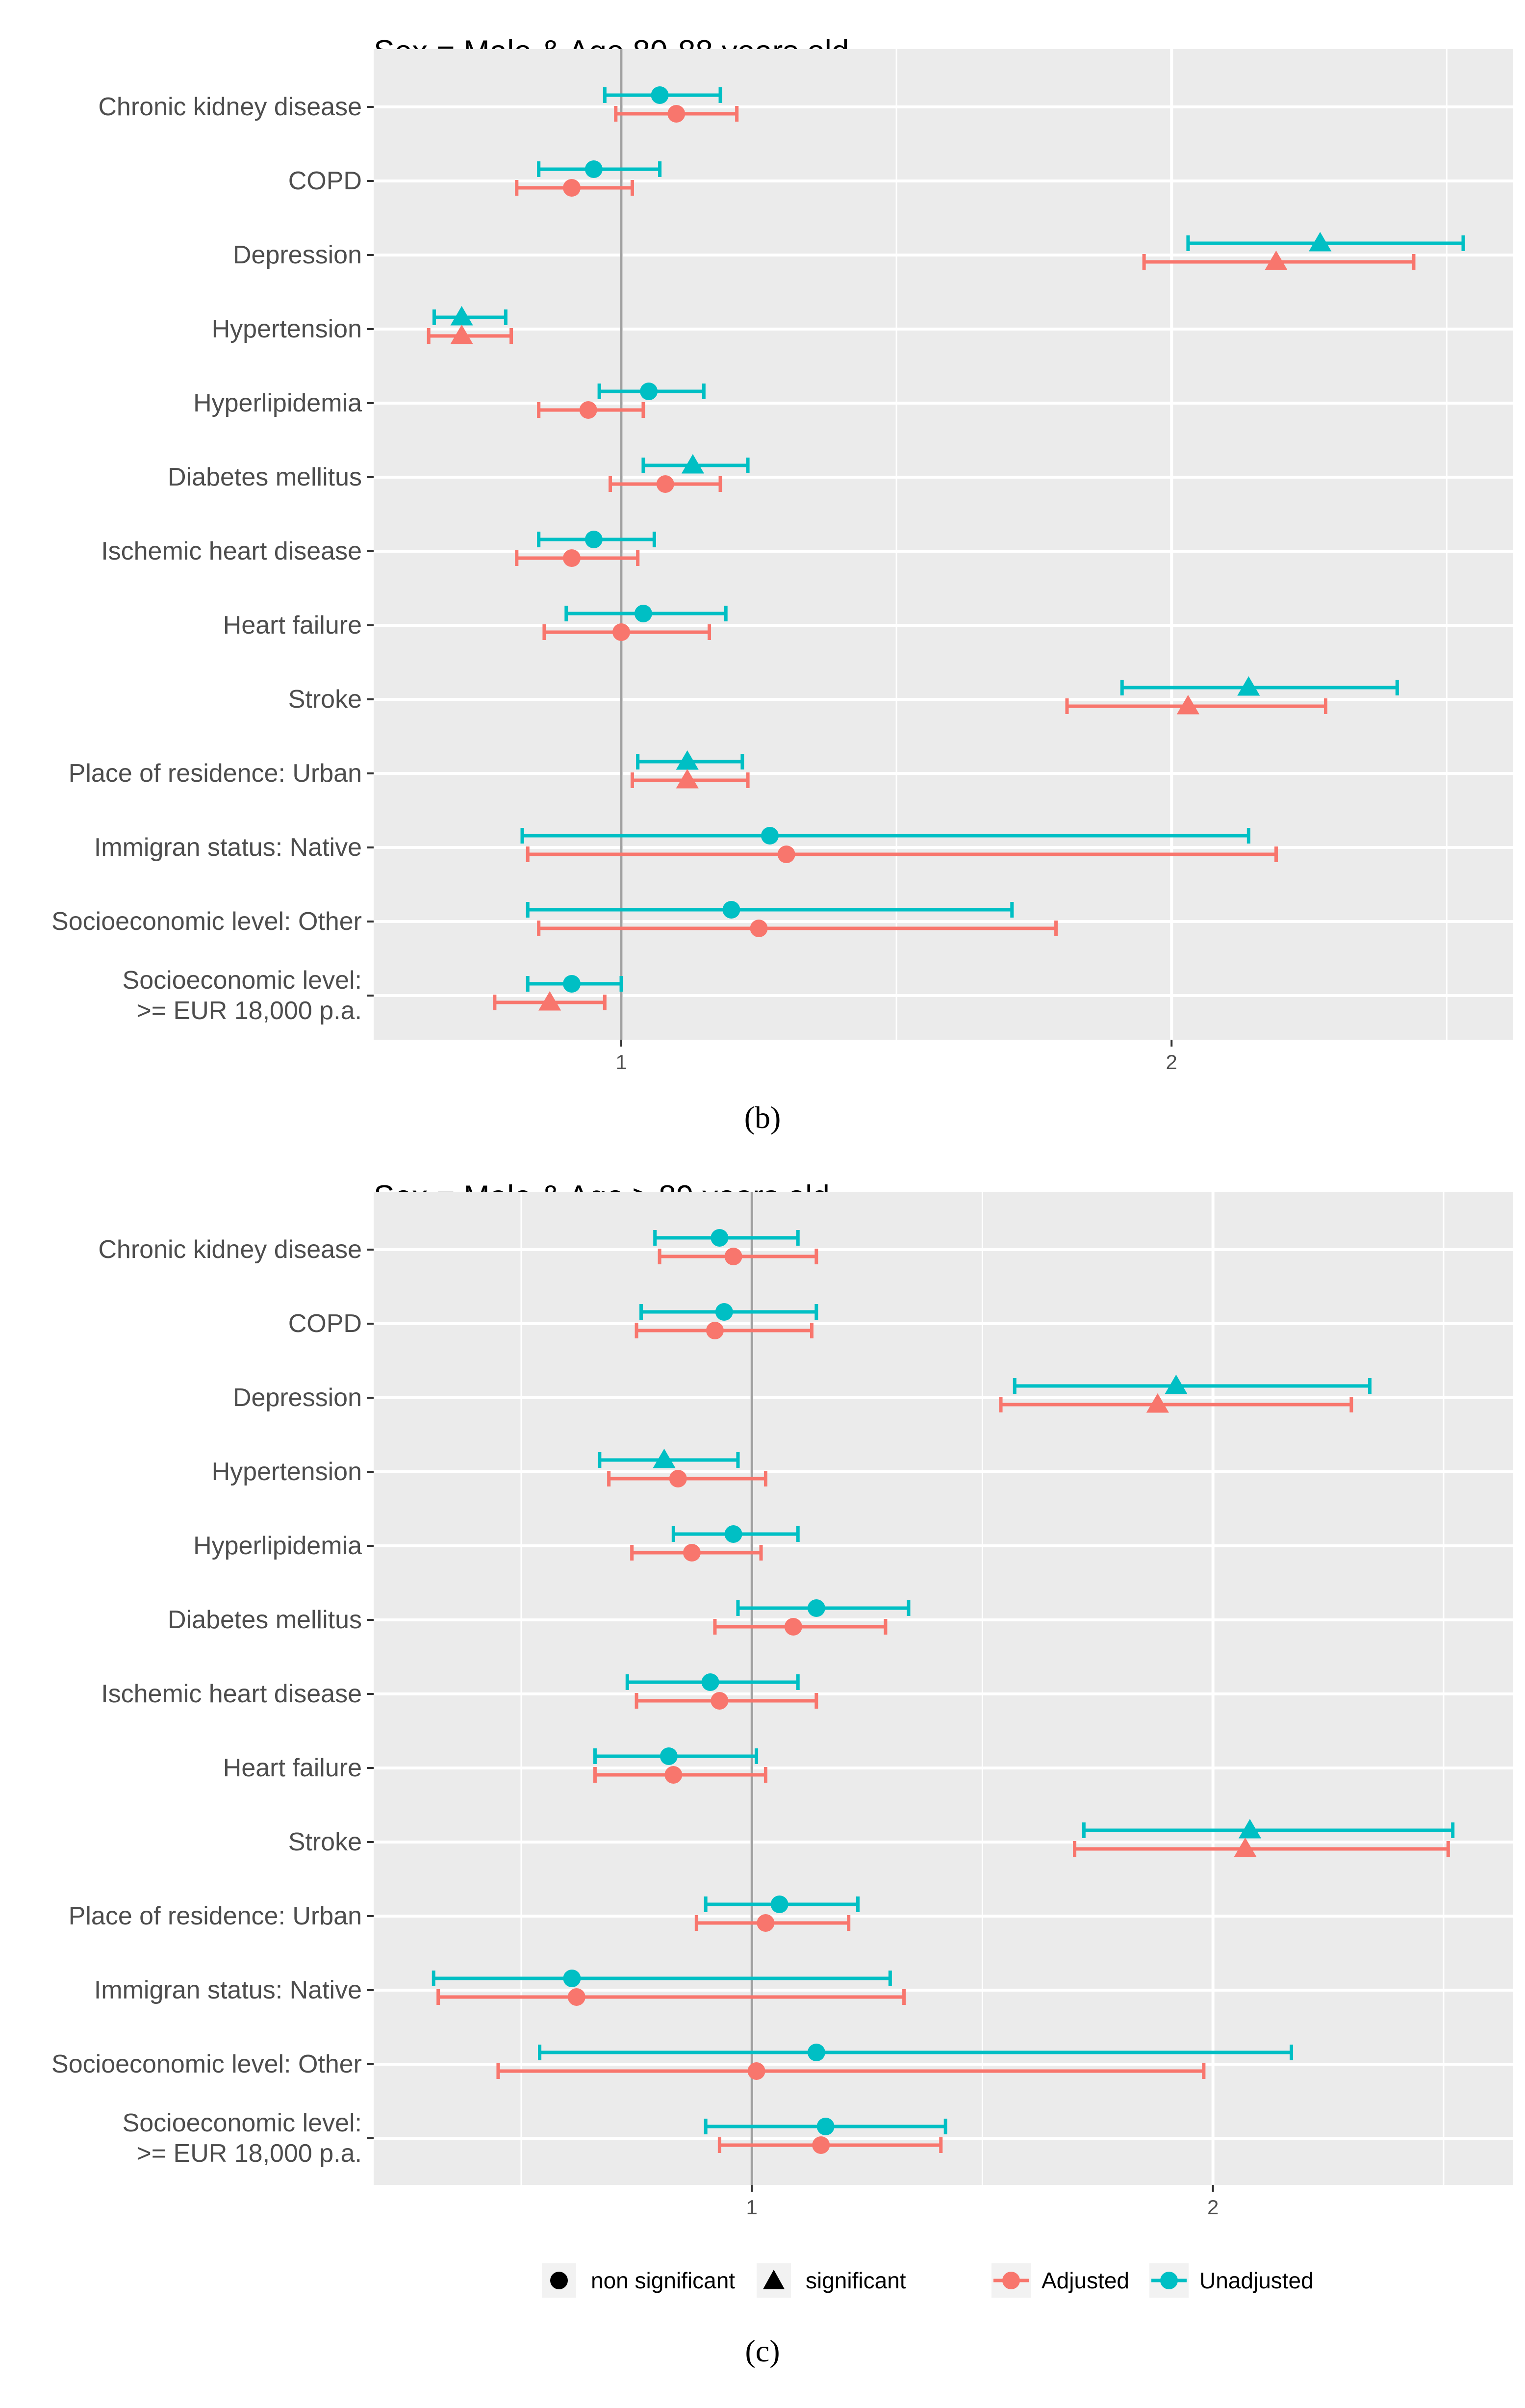 The height and width of the screenshot is (2408, 1525). What do you see at coordinates (762, 2350) in the screenshot?
I see `figure-caption: (c)` at bounding box center [762, 2350].